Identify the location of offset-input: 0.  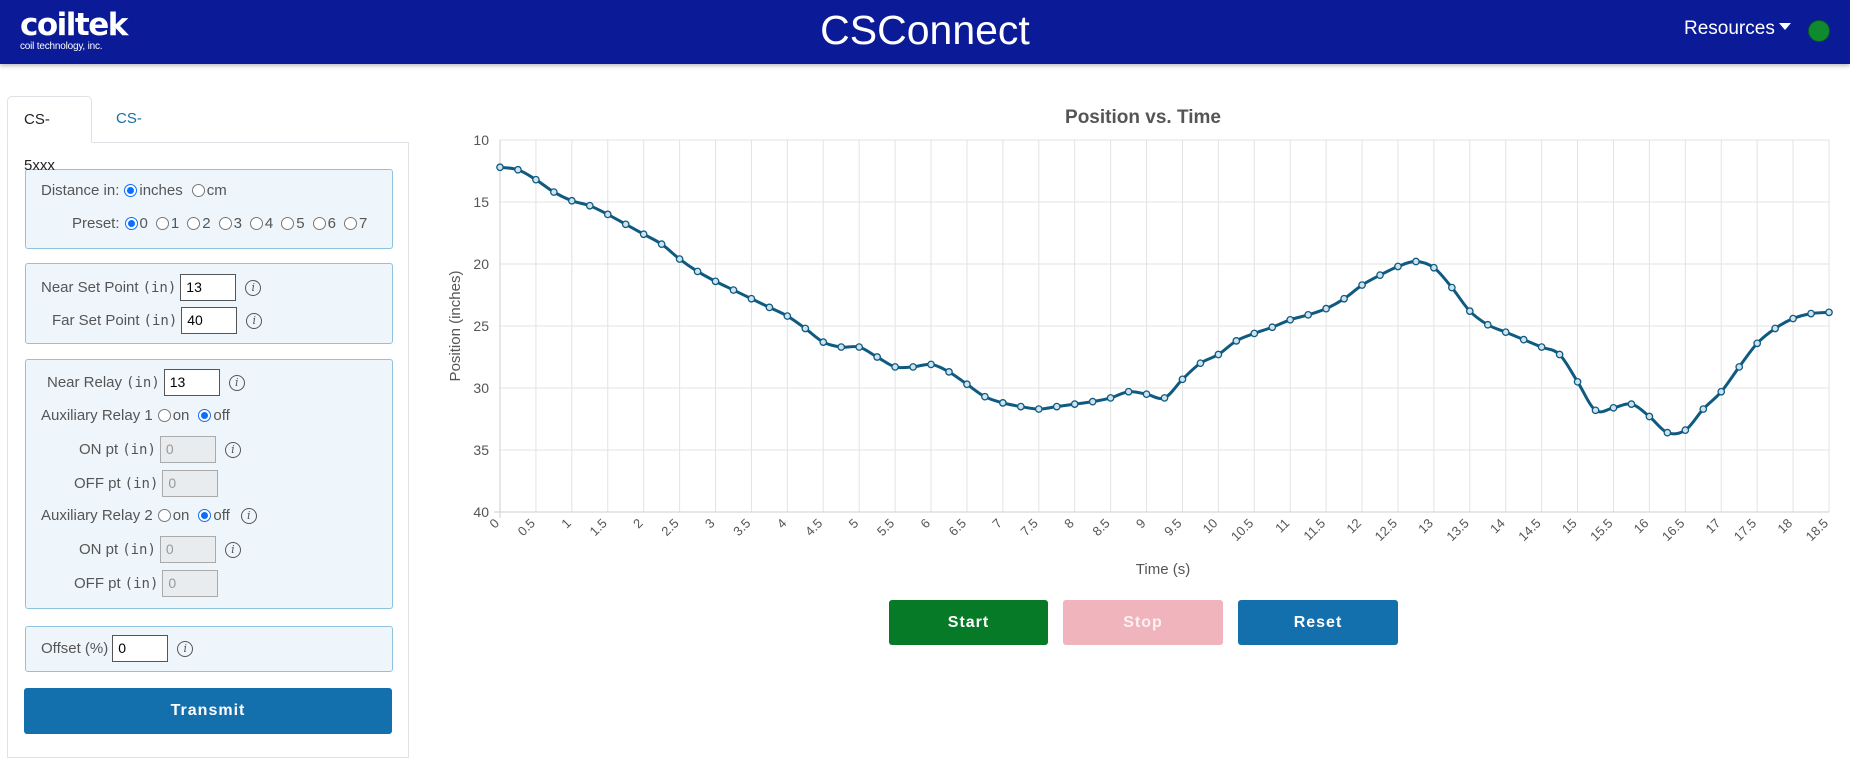
(140, 648).